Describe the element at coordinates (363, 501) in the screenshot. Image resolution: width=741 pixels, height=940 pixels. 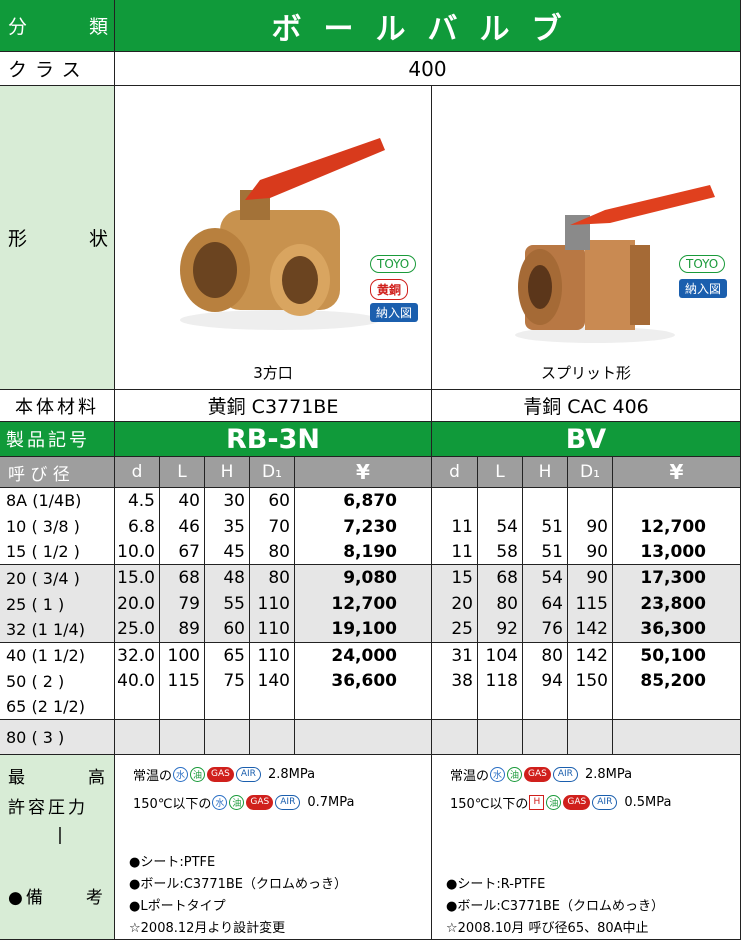
I see `spec-cell: 6,870` at that location.